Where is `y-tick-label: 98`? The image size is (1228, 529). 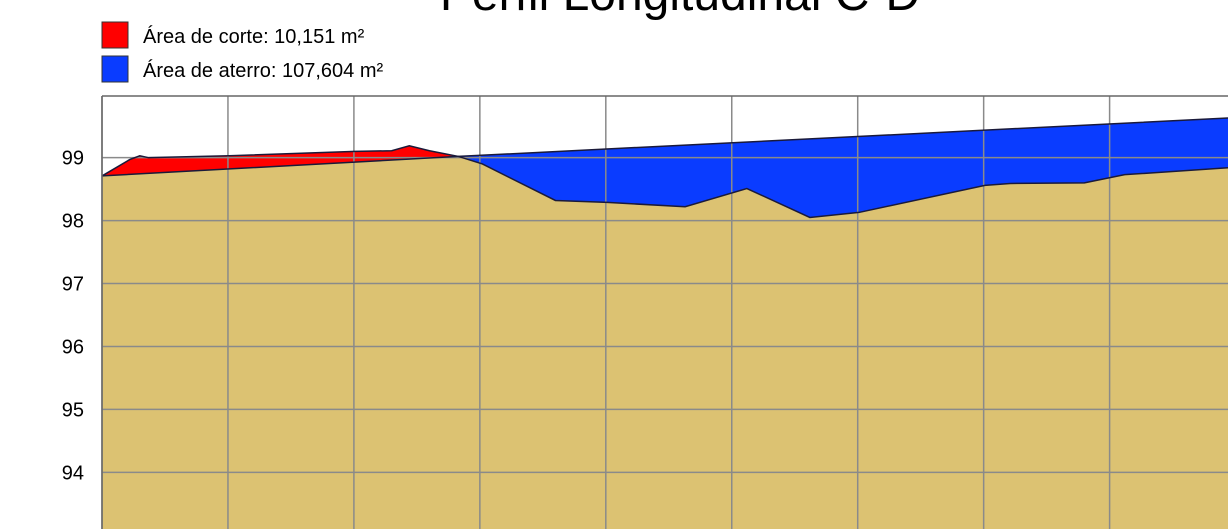 y-tick-label: 98 is located at coordinates (73, 222).